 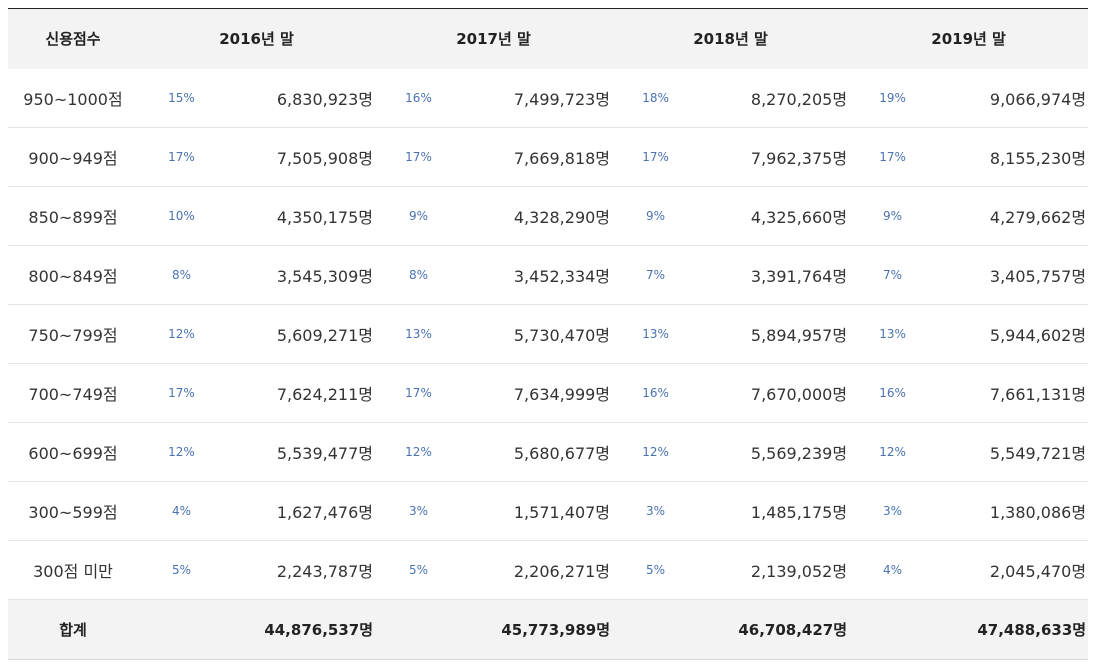 I want to click on count-2017: 5,730,470명, so click(x=562, y=335).